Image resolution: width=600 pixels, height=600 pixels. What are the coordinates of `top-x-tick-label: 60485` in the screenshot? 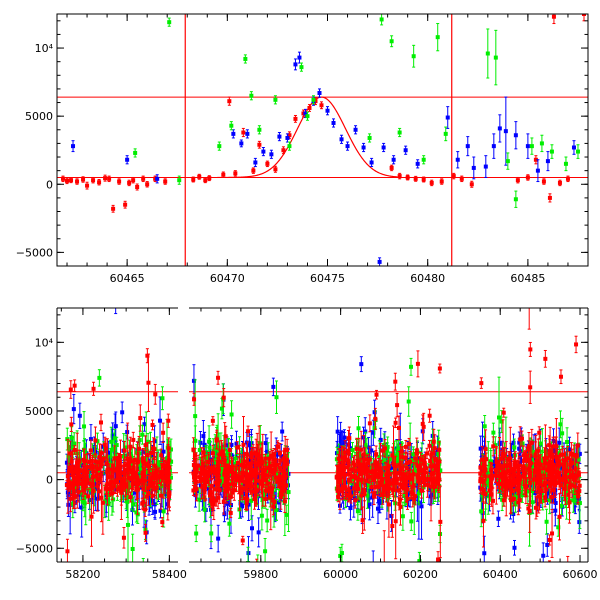 It's located at (527, 278).